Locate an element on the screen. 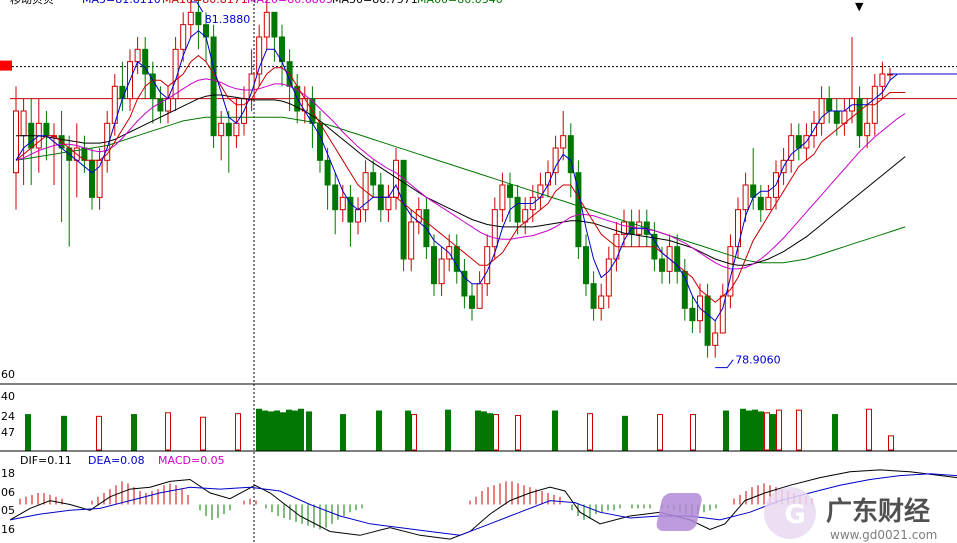 Image resolution: width=957 pixels, height=543 pixels. macd-axis-label: 06 is located at coordinates (8, 492).